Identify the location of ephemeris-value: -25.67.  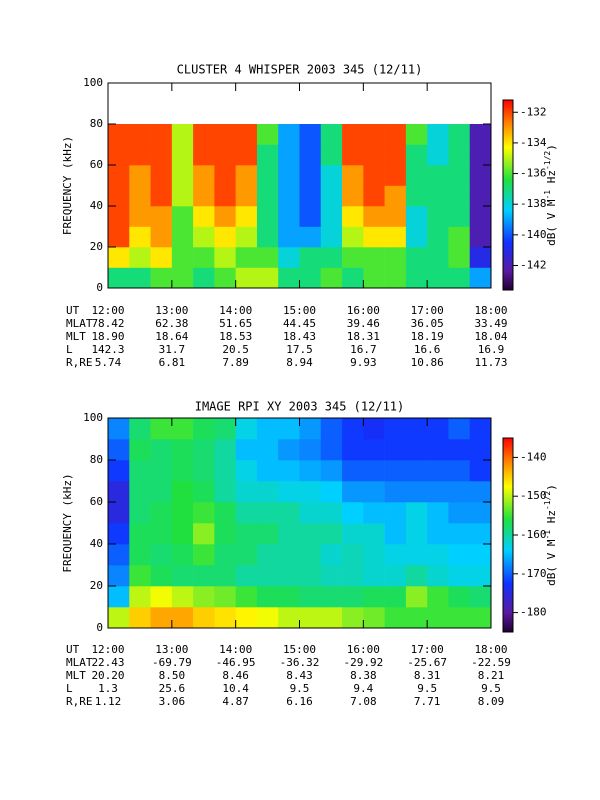
(427, 662).